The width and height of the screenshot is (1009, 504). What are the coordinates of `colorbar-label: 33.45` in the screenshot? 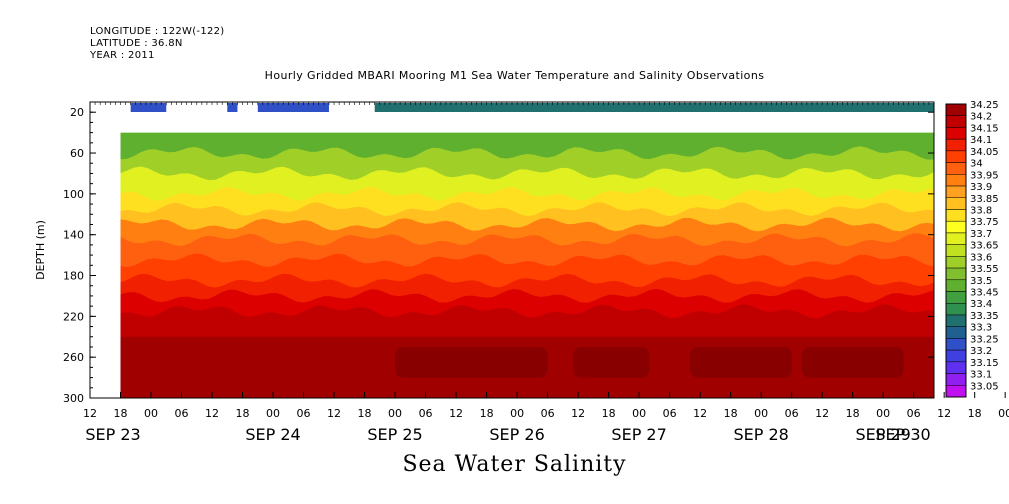 It's located at (984, 293).